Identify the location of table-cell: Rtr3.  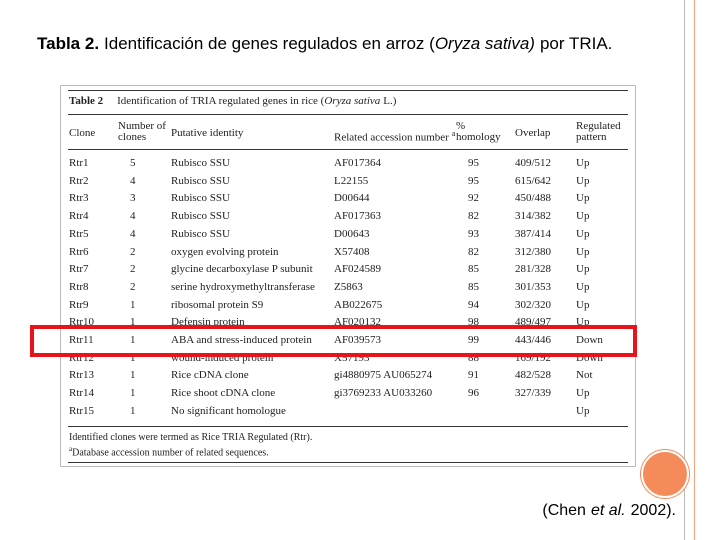
(79, 198).